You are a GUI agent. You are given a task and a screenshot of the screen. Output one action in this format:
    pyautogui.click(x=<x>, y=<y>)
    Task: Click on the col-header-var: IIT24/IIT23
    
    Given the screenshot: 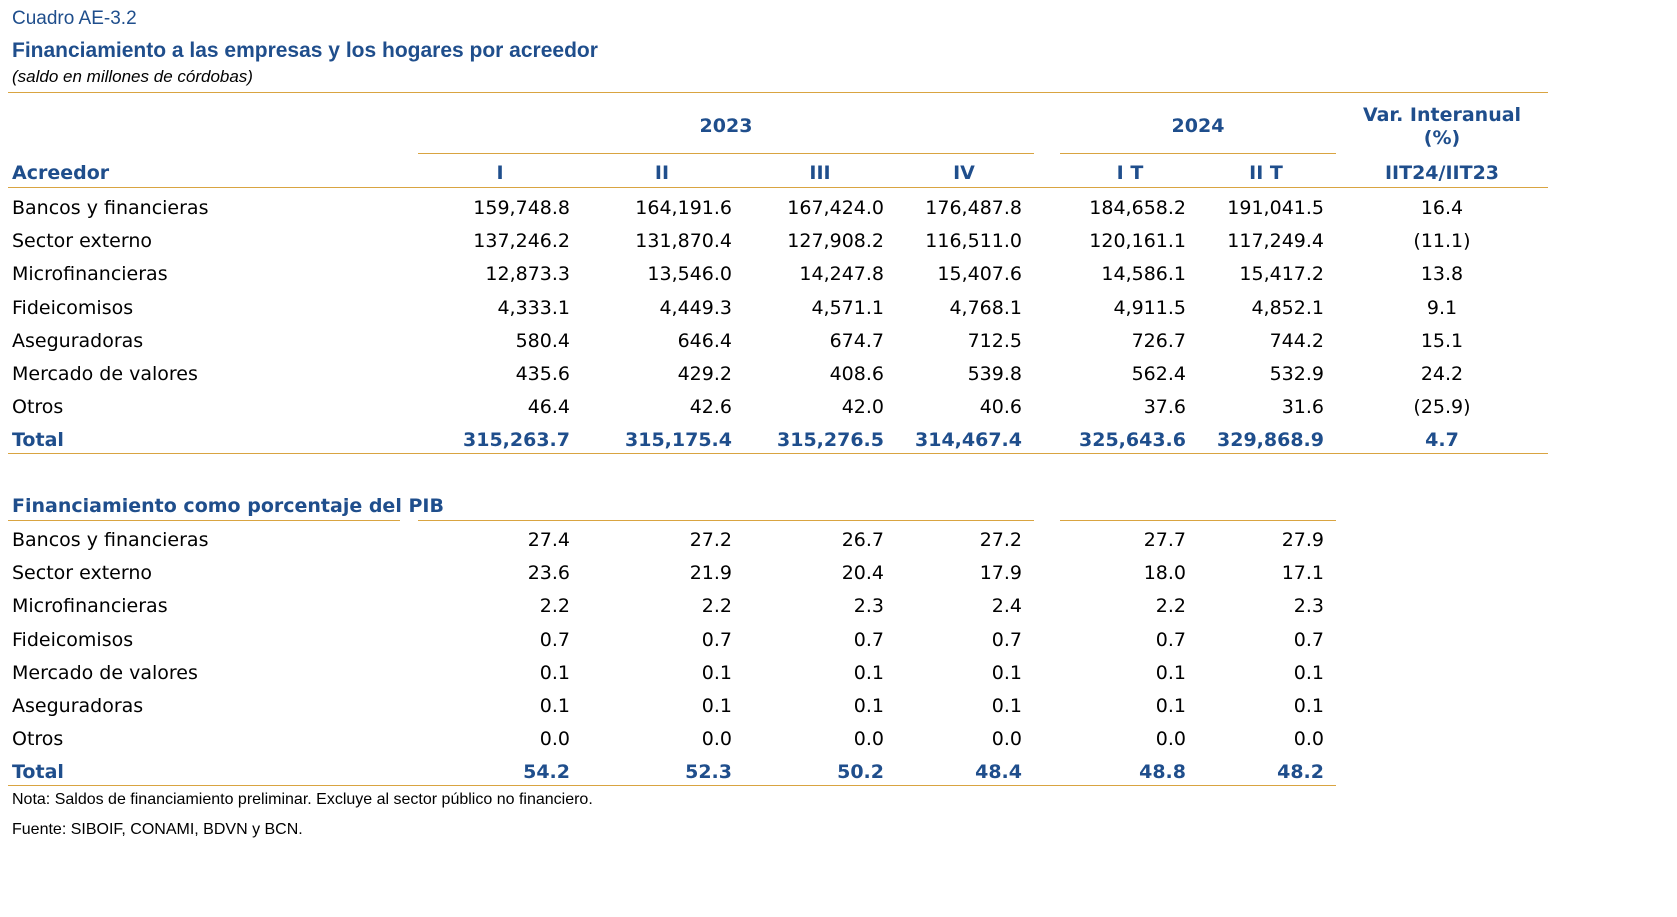 What is the action you would take?
    pyautogui.click(x=1442, y=173)
    